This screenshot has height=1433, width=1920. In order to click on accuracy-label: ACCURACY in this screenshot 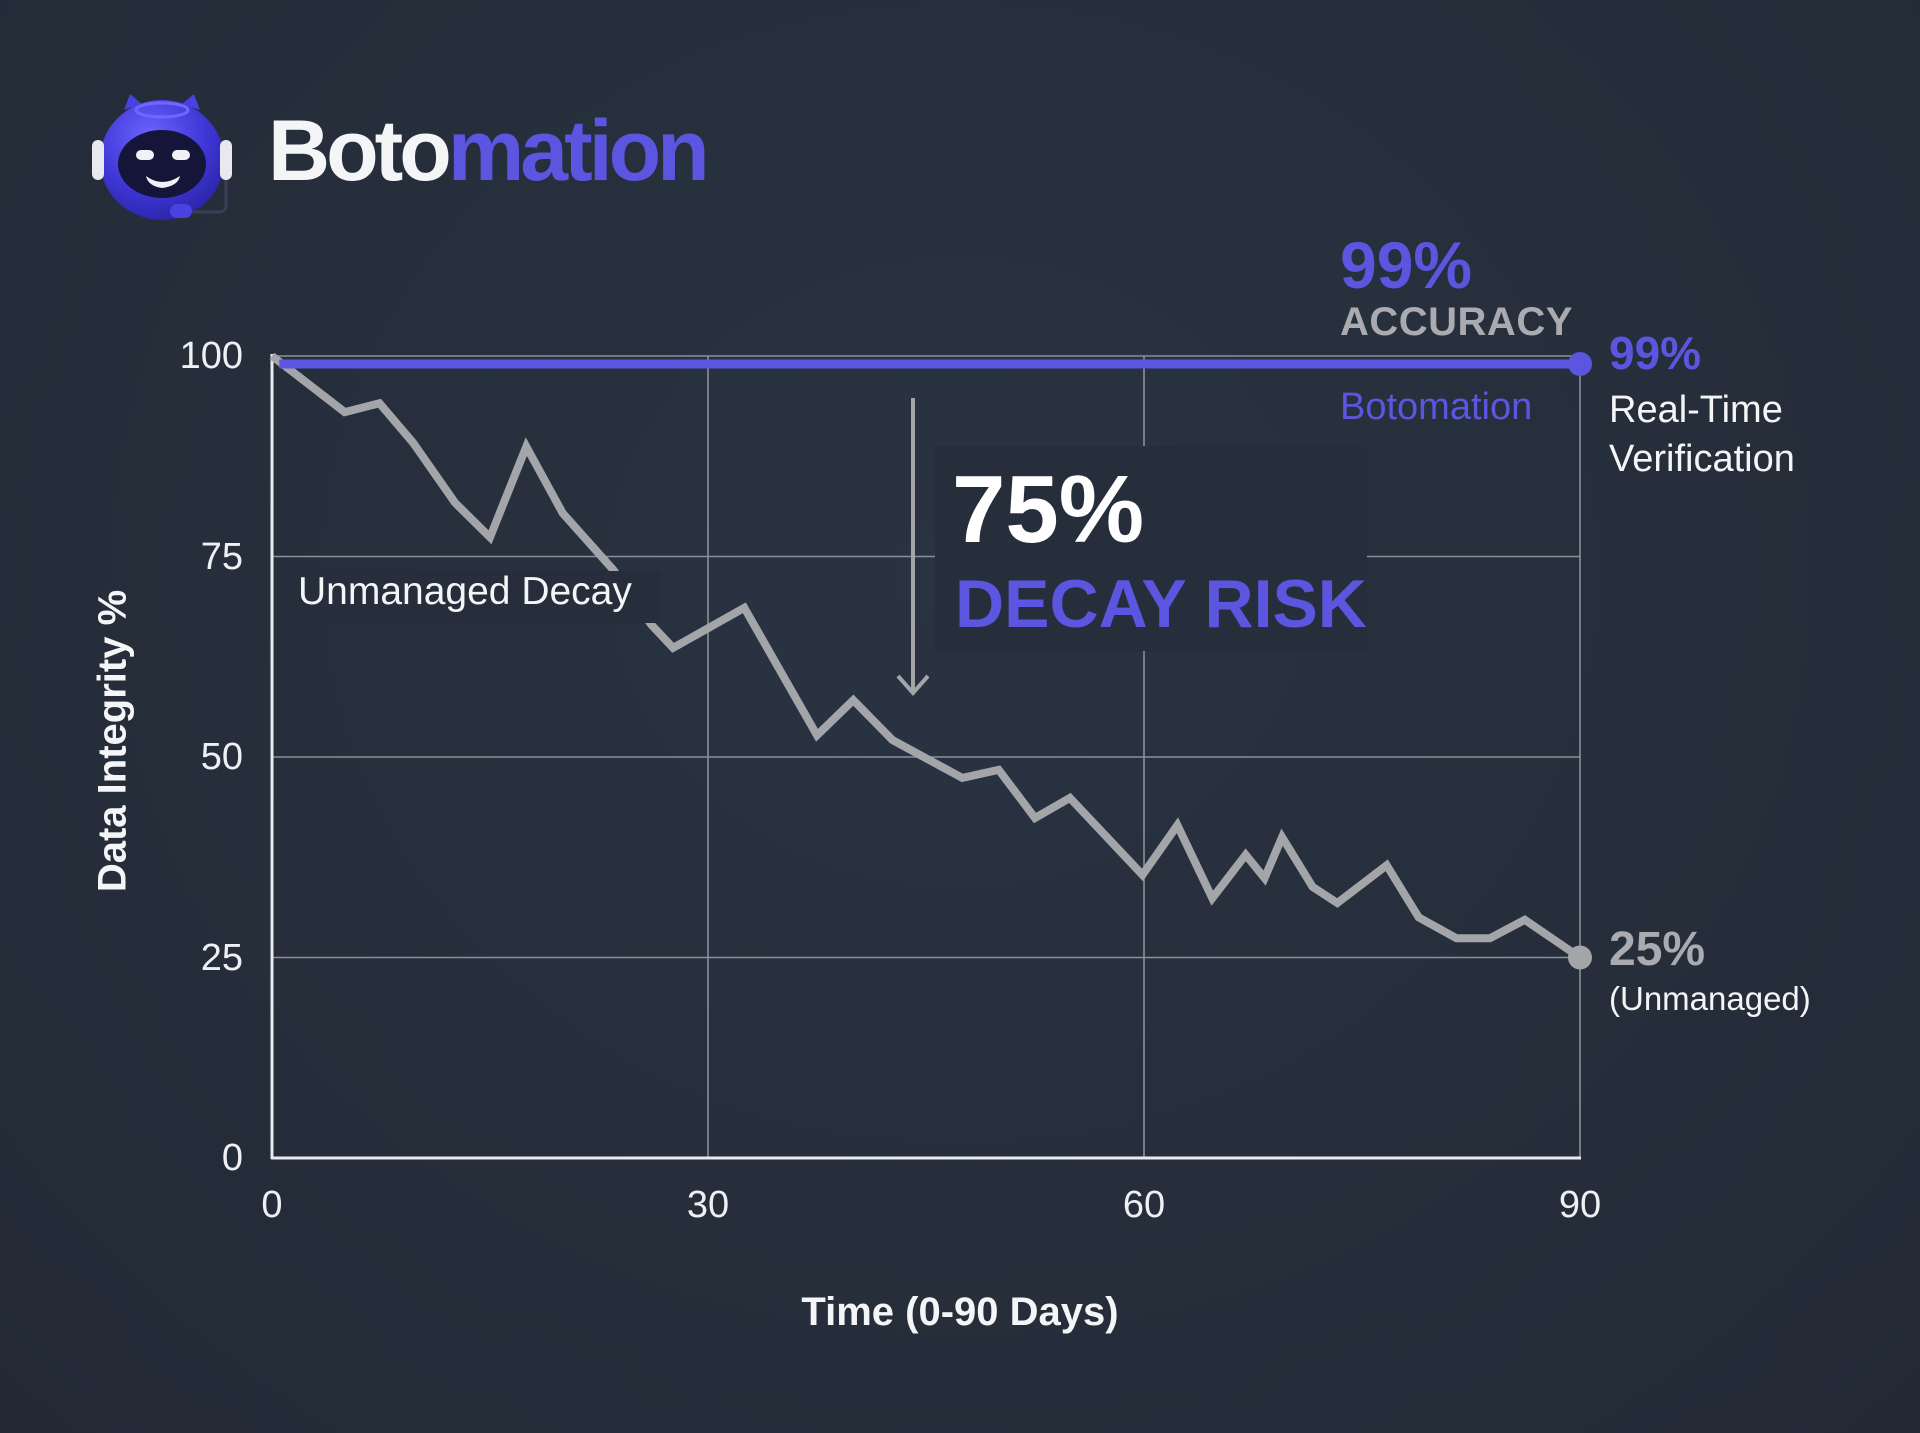, I will do `click(1456, 322)`.